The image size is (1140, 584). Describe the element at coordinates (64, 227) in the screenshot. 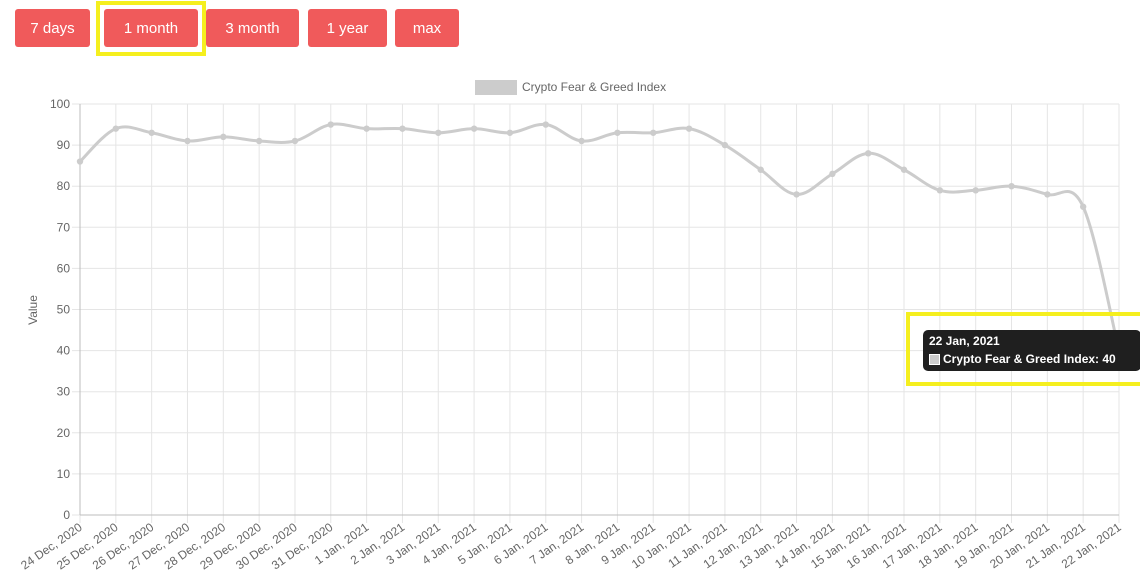

I see `y-tick-label: 70` at that location.